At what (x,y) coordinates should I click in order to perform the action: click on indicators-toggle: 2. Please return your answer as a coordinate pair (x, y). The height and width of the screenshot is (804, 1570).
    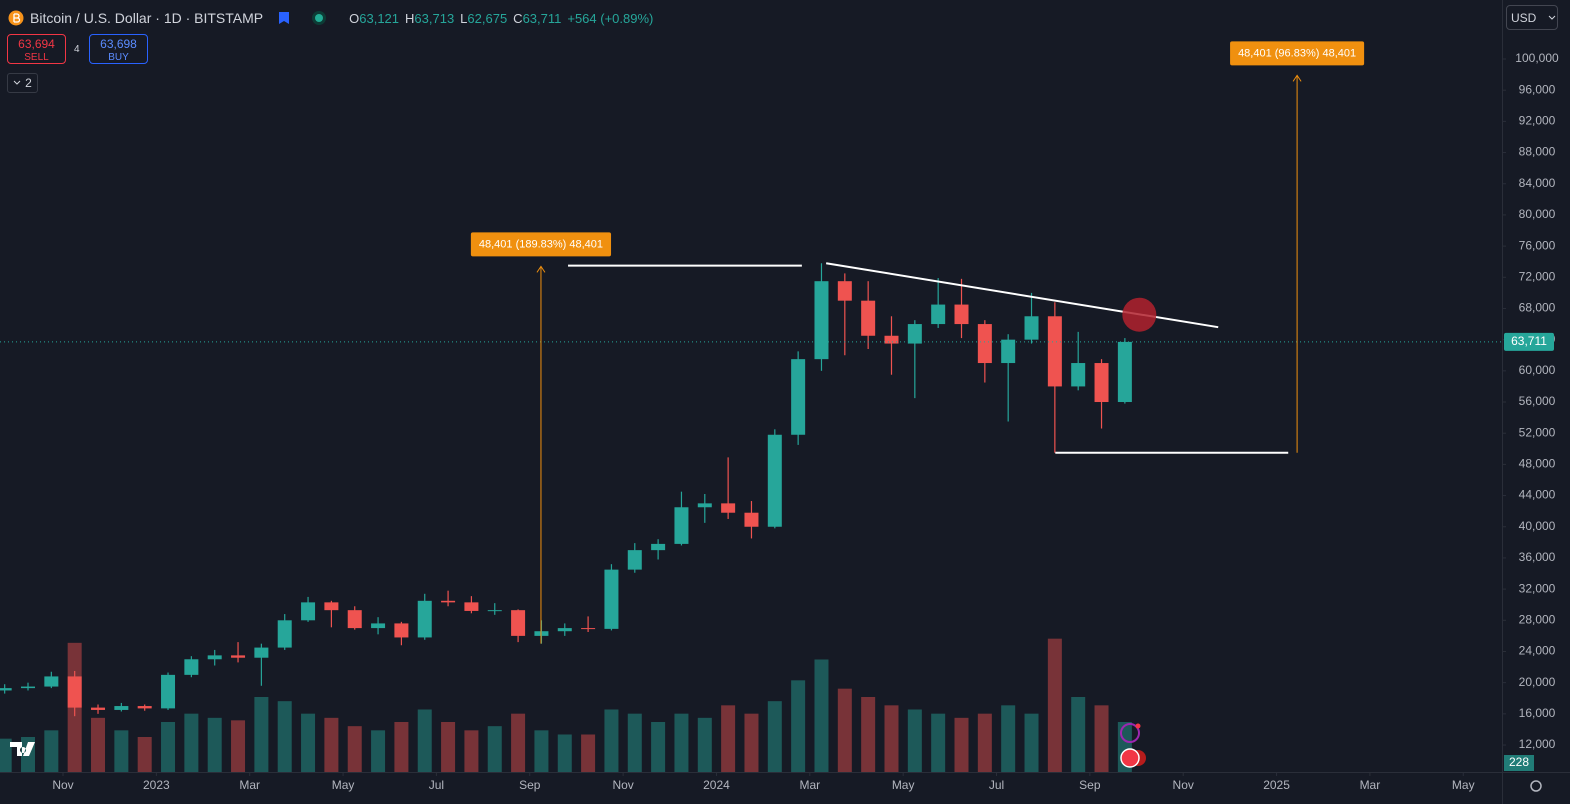
    Looking at the image, I should click on (22, 83).